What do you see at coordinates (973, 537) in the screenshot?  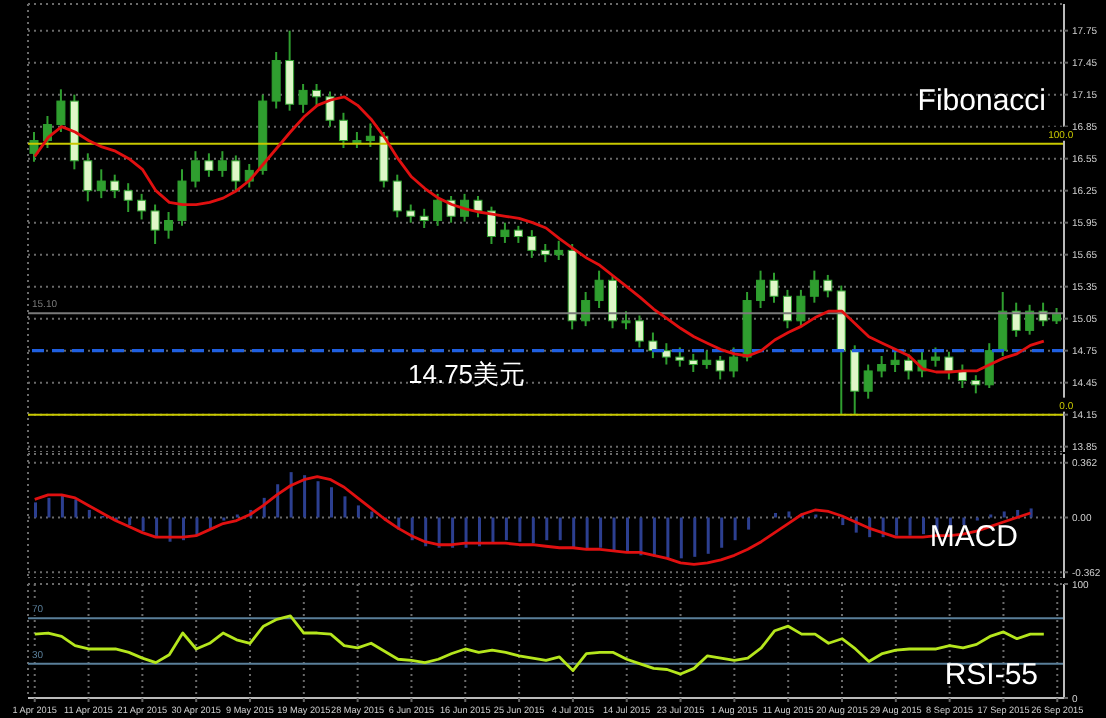 I see `annotation: MACD` at bounding box center [973, 537].